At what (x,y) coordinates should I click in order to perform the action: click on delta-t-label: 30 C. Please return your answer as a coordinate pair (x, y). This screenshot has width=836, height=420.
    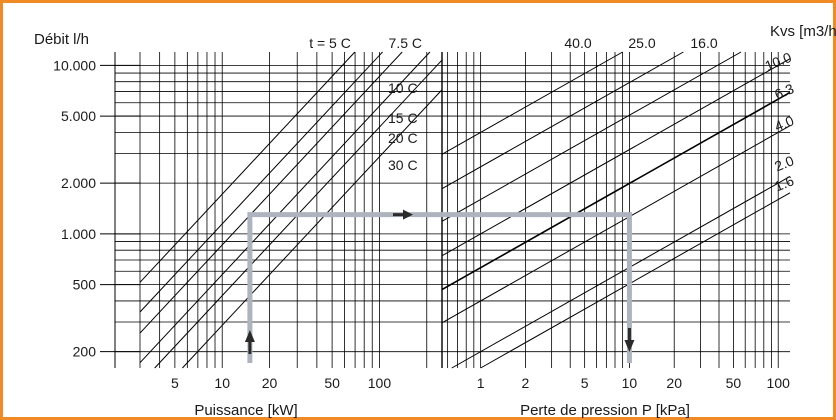
    Looking at the image, I should click on (403, 165).